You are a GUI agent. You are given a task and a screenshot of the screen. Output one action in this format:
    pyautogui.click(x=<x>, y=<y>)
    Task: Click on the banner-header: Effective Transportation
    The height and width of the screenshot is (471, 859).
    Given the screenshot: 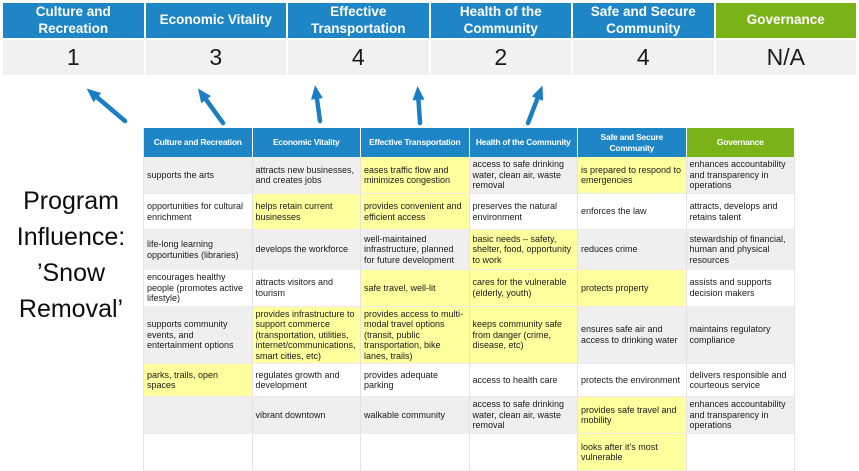 What is the action you would take?
    pyautogui.click(x=358, y=20)
    